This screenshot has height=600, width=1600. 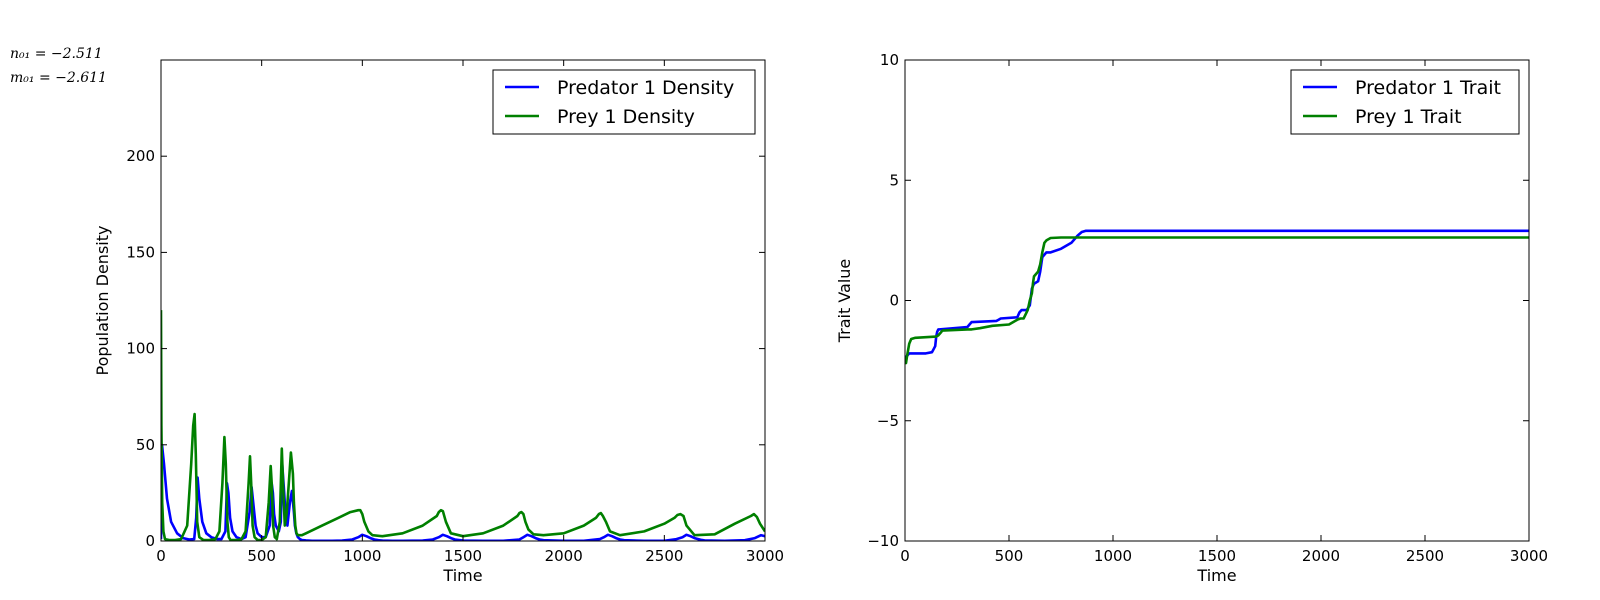 What do you see at coordinates (624, 102) in the screenshot?
I see `density-legend: Predator 1 Density Prey 1 Density` at bounding box center [624, 102].